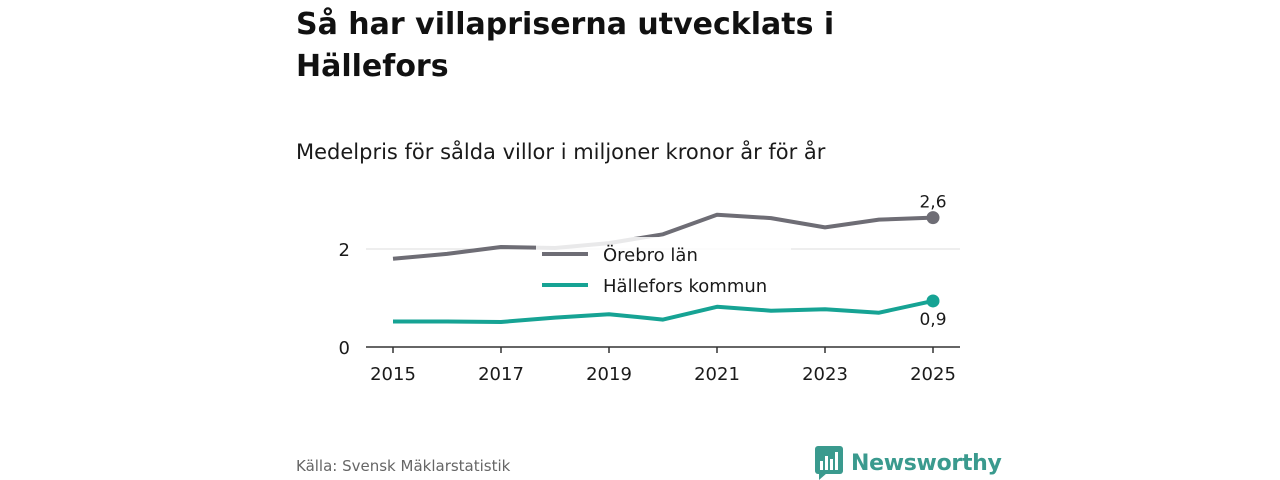  Describe the element at coordinates (650, 255) in the screenshot. I see `legend-label: Örebro län` at that location.